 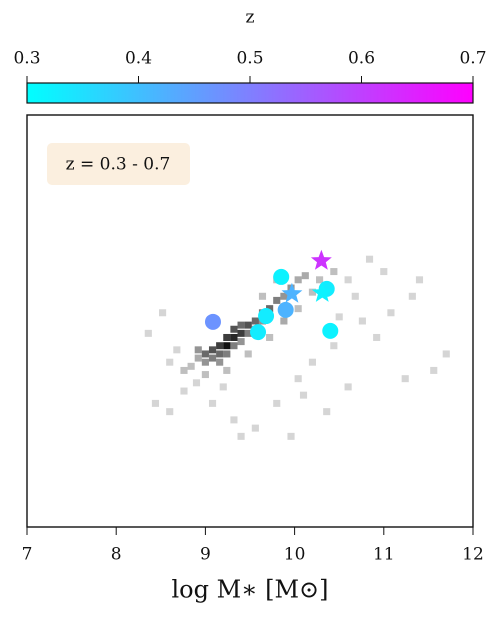 I want to click on x-tick-label: 8, so click(x=116, y=555).